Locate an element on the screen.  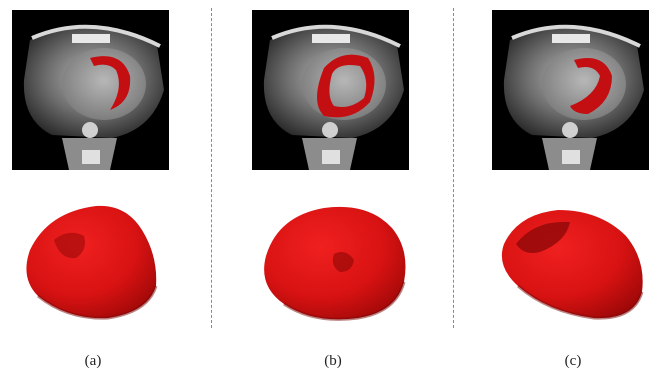
caption-c: (c) is located at coordinates (573, 361).